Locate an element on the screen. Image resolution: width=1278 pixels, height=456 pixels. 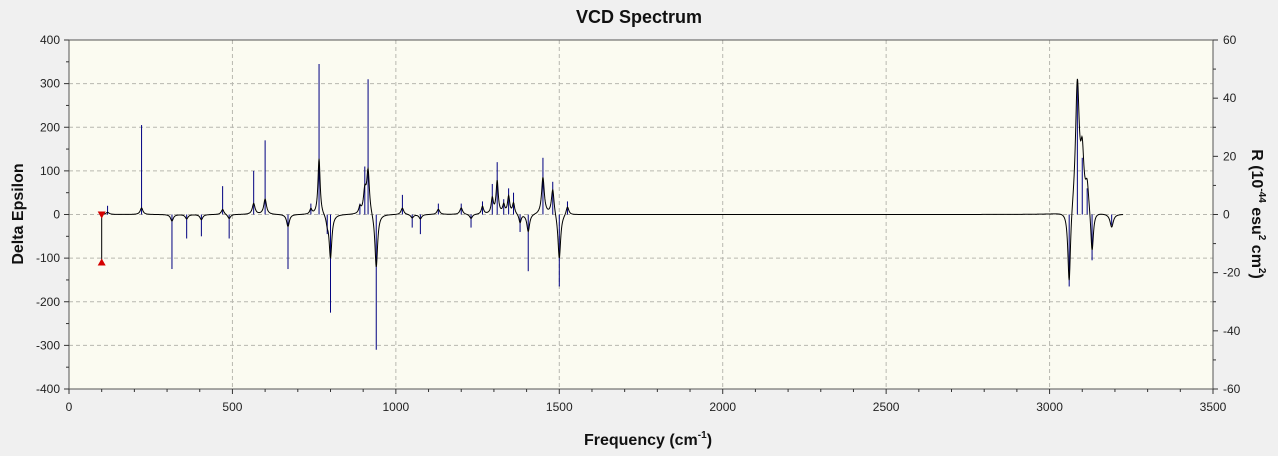
y-right-tick-label: 0 is located at coordinates (1226, 215).